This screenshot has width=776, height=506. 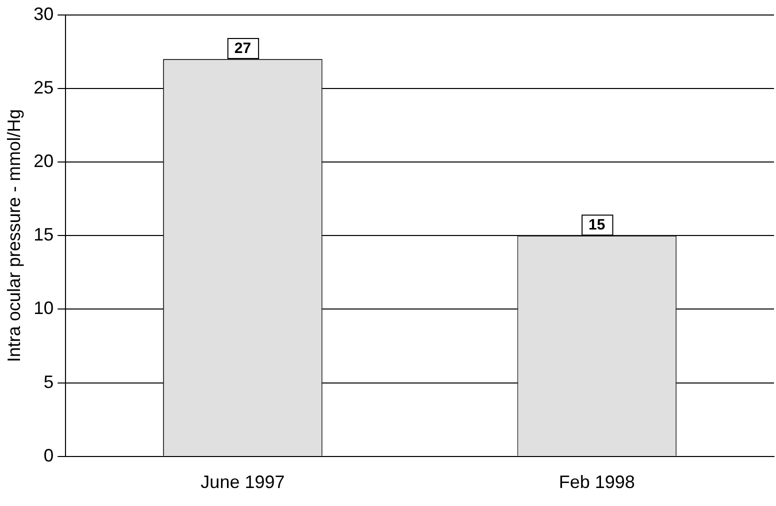 I want to click on y-tick-label: 25, so click(x=44, y=87).